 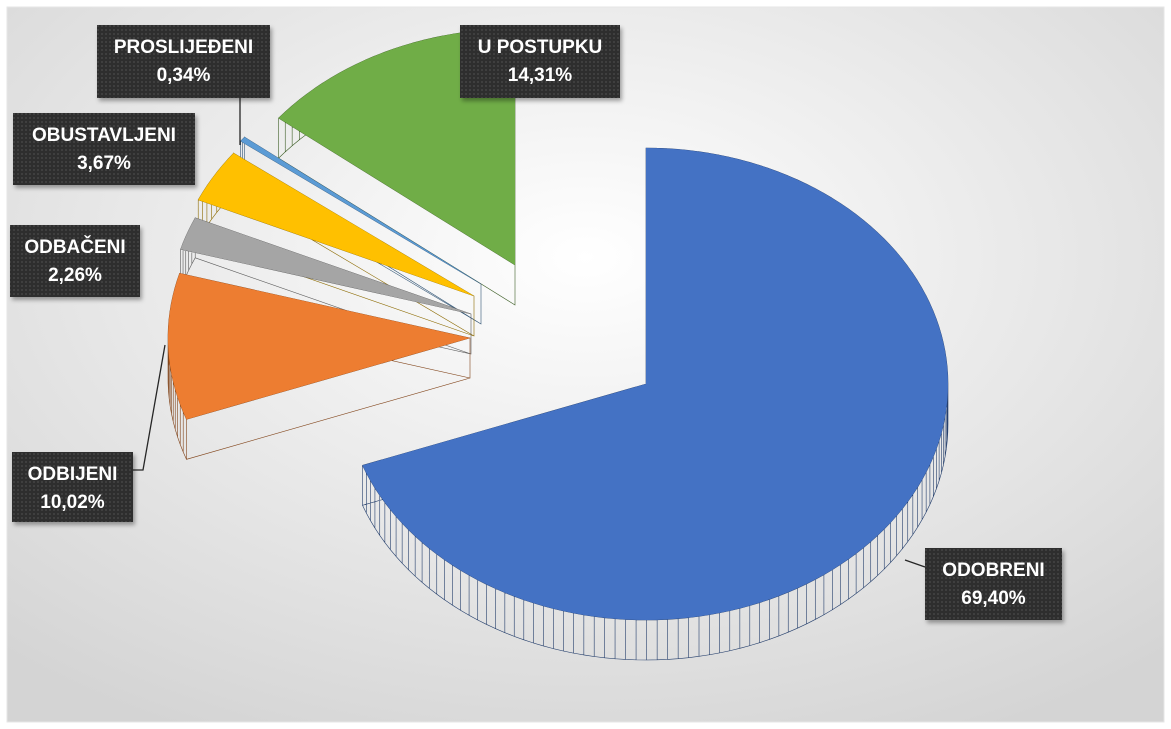 I want to click on category-label: U POSTUPKU, so click(x=540, y=47).